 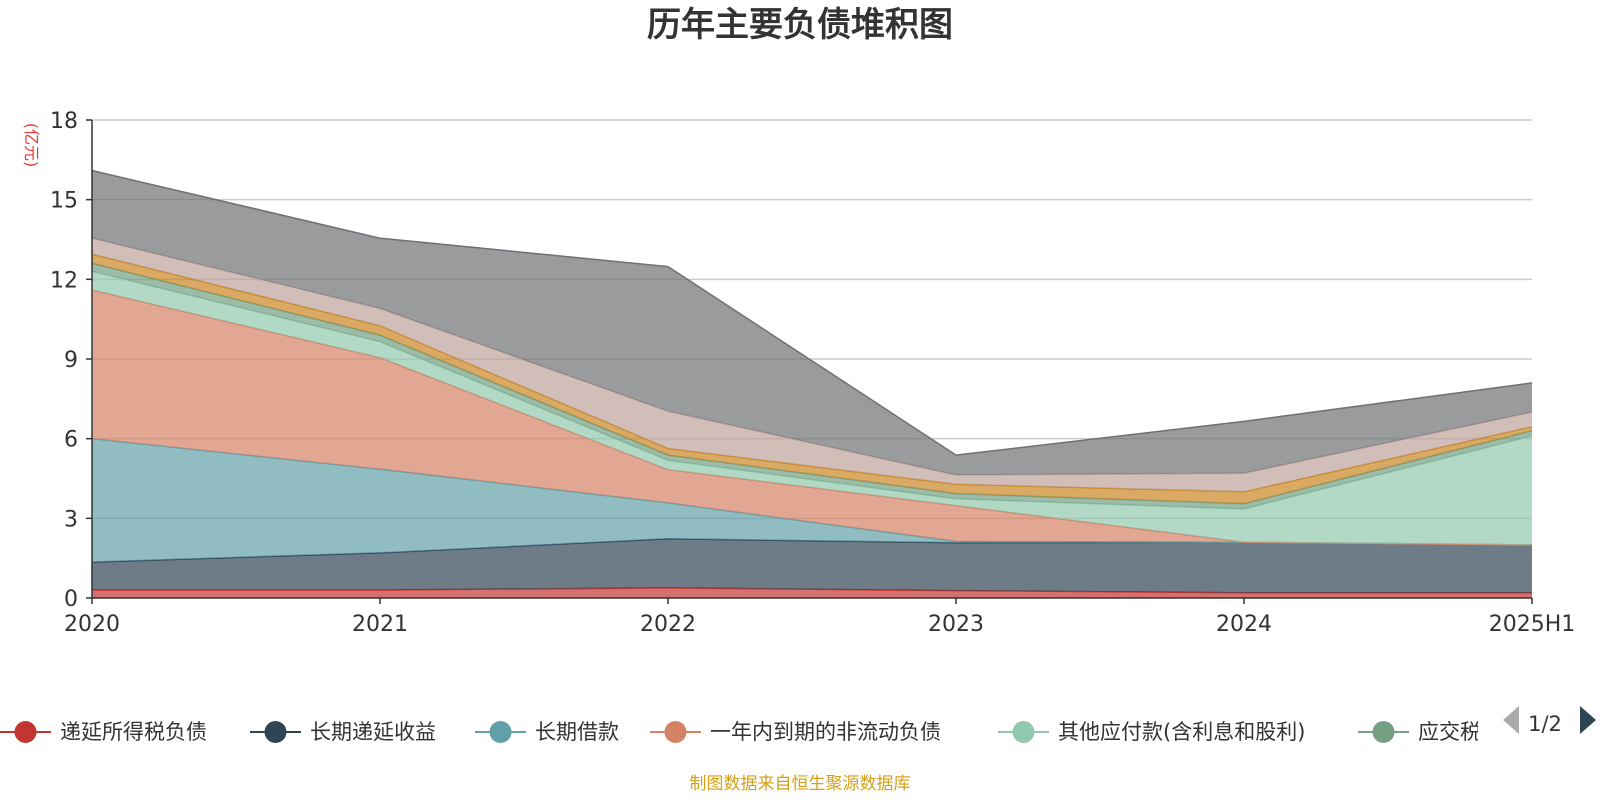 I want to click on legend-label: 长期借款, so click(x=577, y=732).